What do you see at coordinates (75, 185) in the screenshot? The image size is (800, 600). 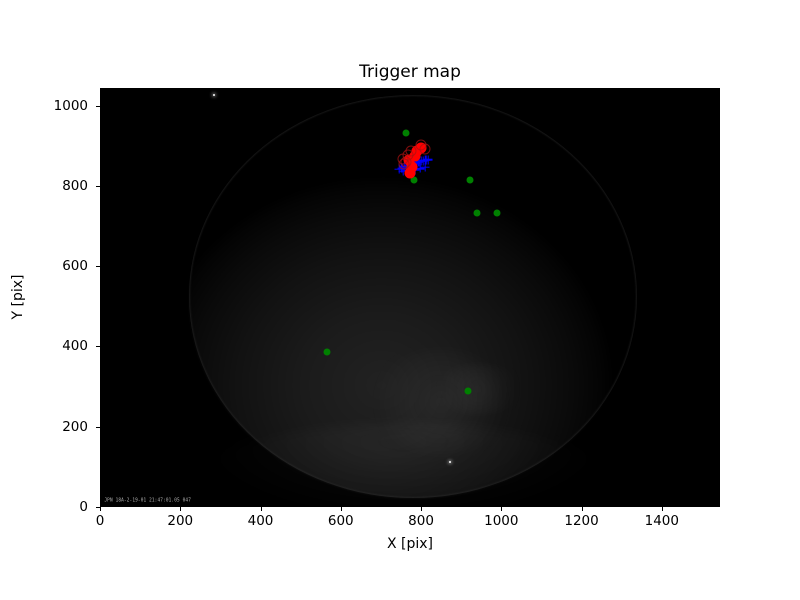 I see `y-tick-label: 800` at bounding box center [75, 185].